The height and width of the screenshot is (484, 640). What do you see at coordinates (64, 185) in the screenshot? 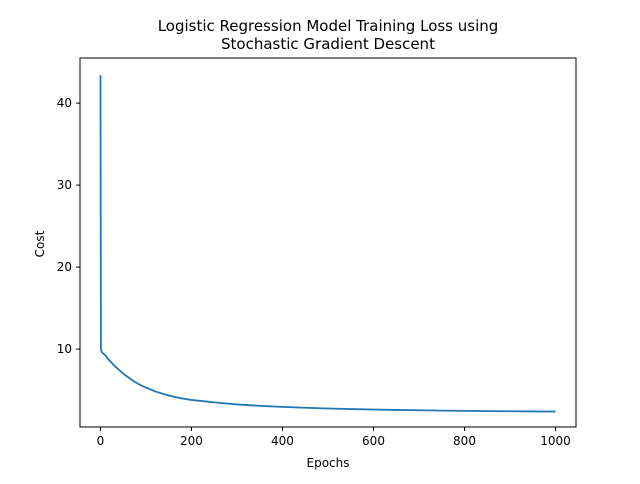
I see `y-tick-label-30: 30` at bounding box center [64, 185].